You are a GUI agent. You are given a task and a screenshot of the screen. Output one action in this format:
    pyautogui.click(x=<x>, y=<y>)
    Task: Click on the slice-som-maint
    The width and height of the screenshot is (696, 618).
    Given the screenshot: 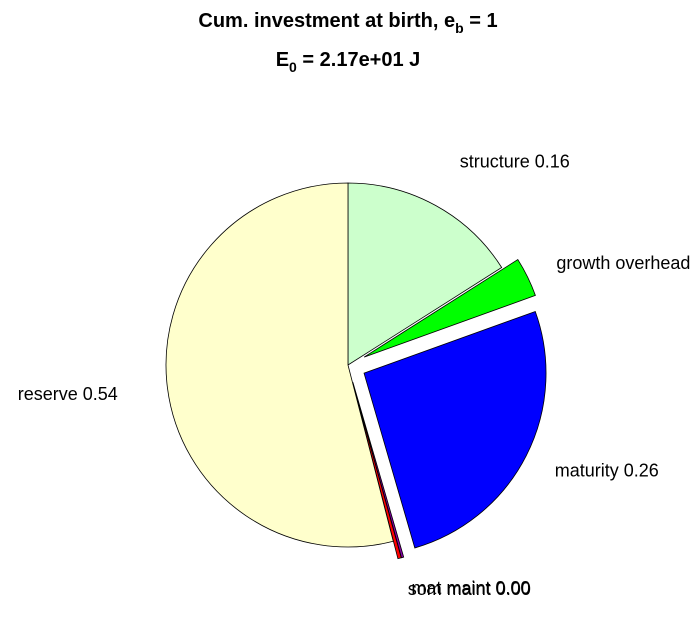 What is the action you would take?
    pyautogui.click(x=377, y=471)
    